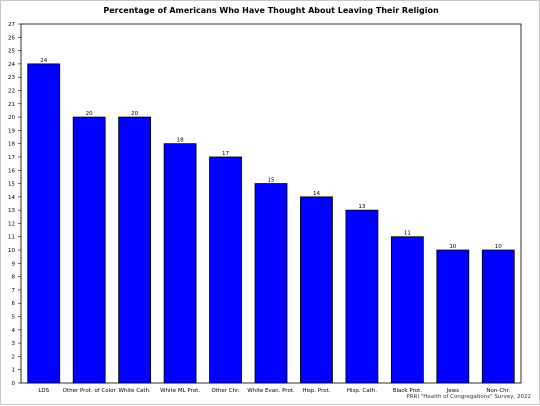  I want to click on x-tick-label: LDS, so click(43, 391).